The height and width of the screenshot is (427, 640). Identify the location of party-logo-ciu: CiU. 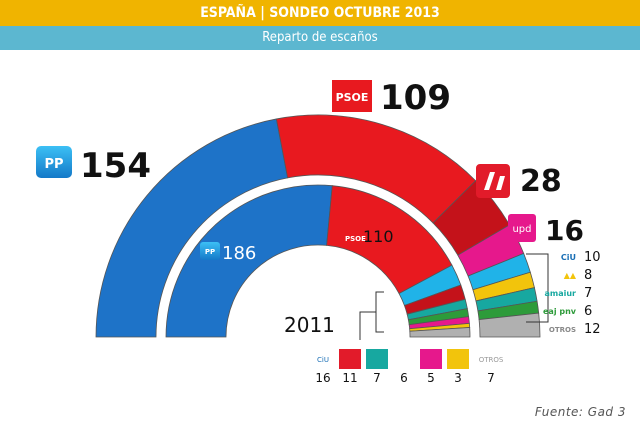
(568, 257).